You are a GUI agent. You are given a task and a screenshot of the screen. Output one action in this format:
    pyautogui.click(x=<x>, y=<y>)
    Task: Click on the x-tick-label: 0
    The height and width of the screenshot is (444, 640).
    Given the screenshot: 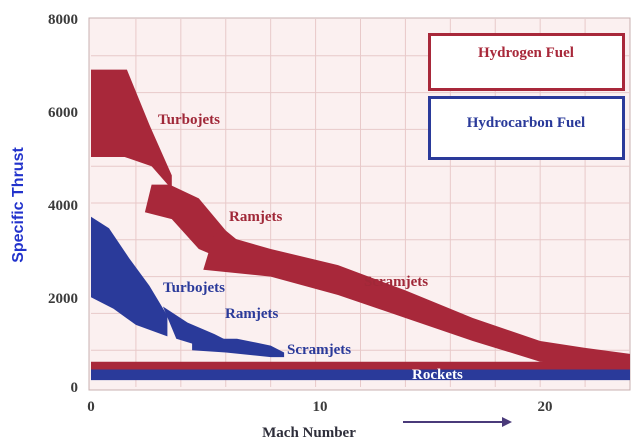 What is the action you would take?
    pyautogui.click(x=91, y=407)
    